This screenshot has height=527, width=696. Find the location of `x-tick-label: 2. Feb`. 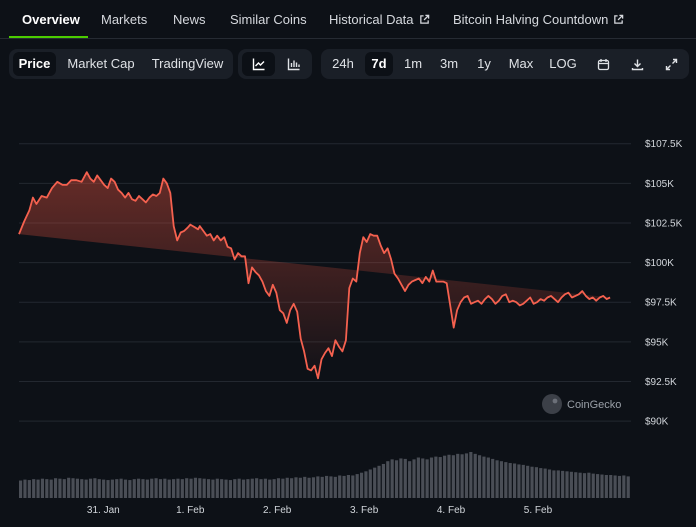

x-tick-label: 2. Feb is located at coordinates (277, 510).